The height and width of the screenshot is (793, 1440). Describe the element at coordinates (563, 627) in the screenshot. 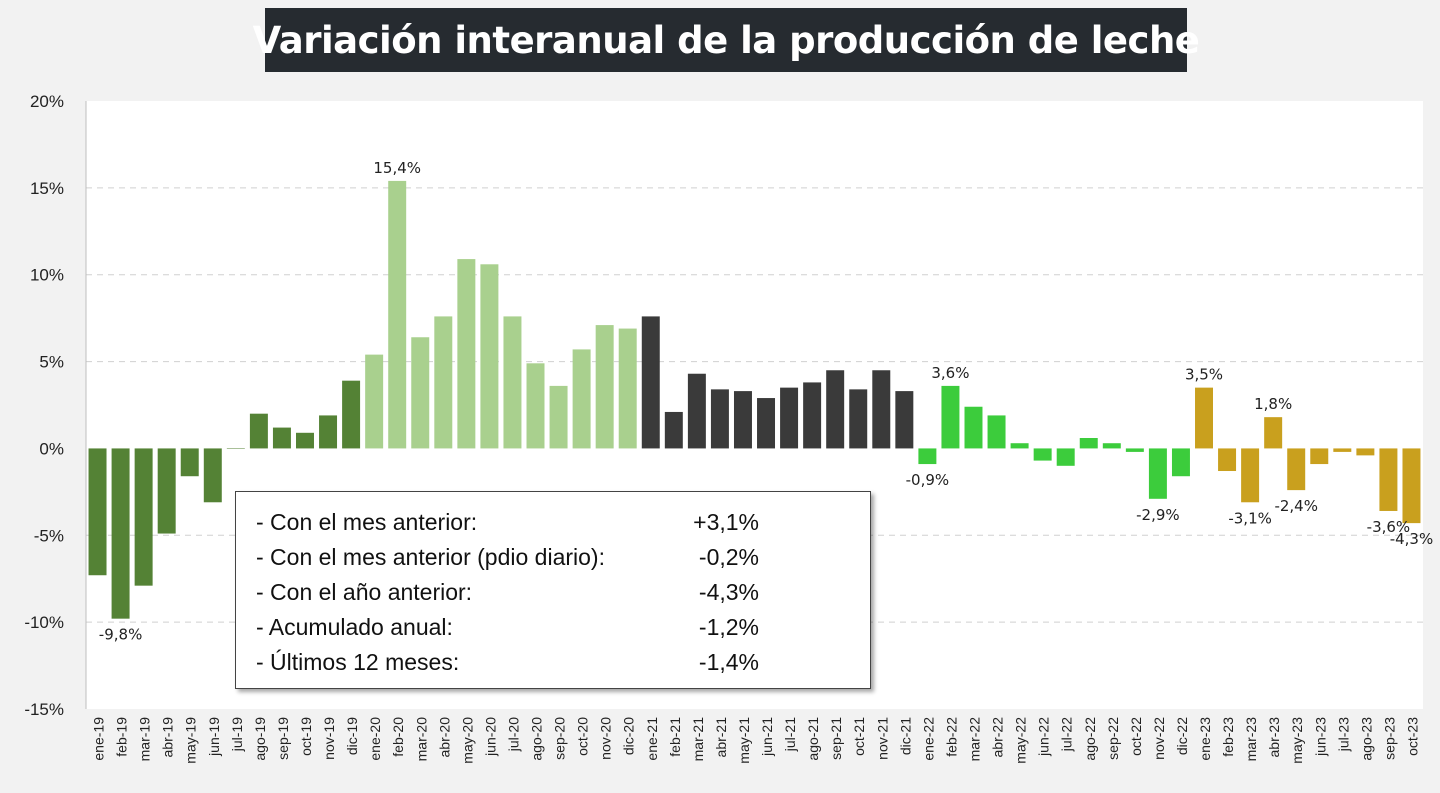

I see `summary-row: - Acumulado anual: -1,2%` at that location.